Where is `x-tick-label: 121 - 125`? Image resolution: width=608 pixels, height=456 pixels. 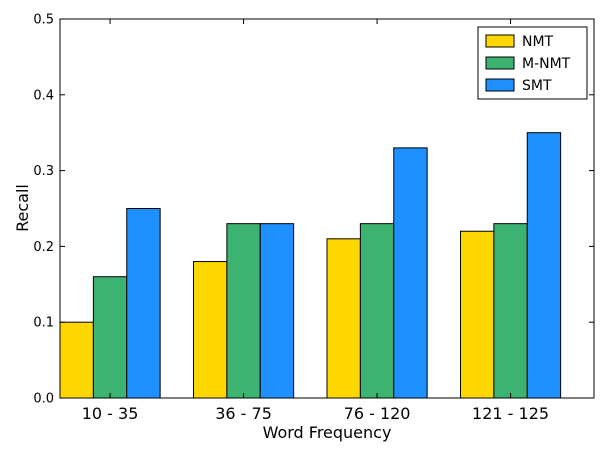
x-tick-label: 121 - 125 is located at coordinates (510, 413).